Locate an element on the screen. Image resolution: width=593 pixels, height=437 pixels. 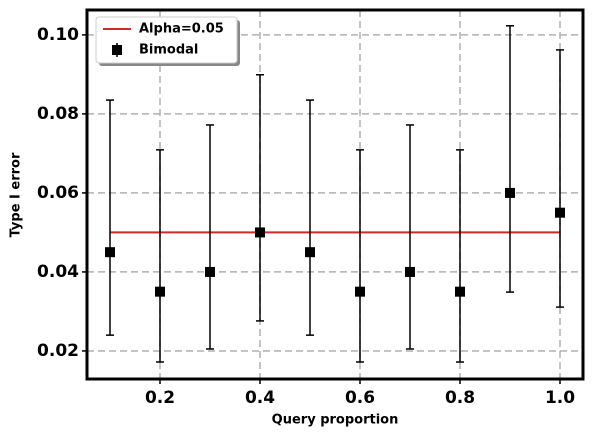
y-tick-label: 0.10 is located at coordinates (58, 35).